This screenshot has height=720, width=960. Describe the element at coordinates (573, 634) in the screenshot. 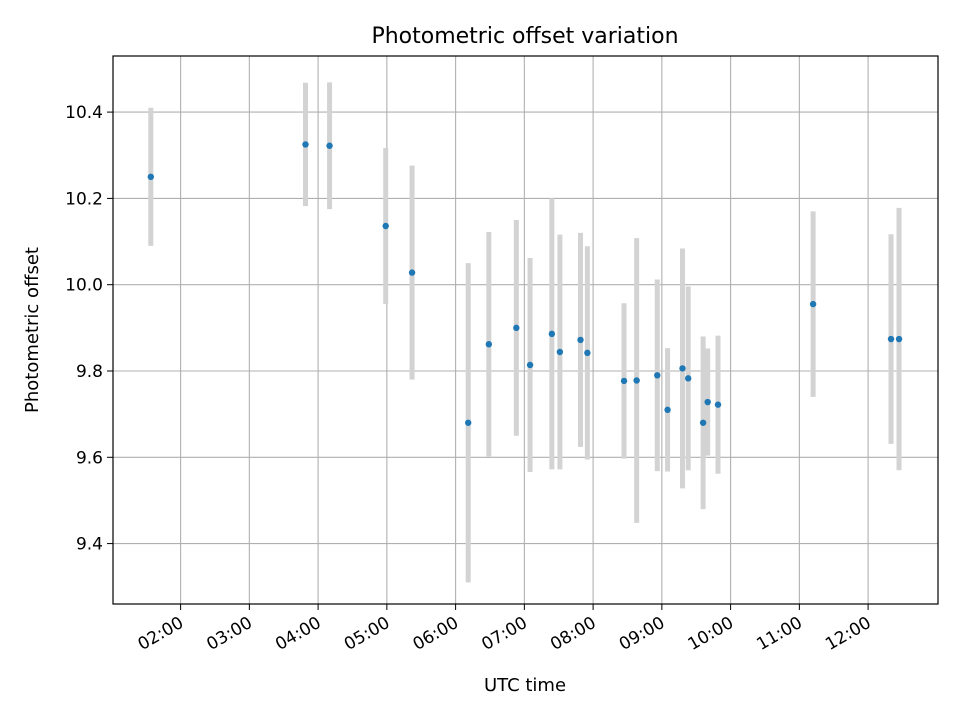

I see `x-tick-label: 08:00` at that location.